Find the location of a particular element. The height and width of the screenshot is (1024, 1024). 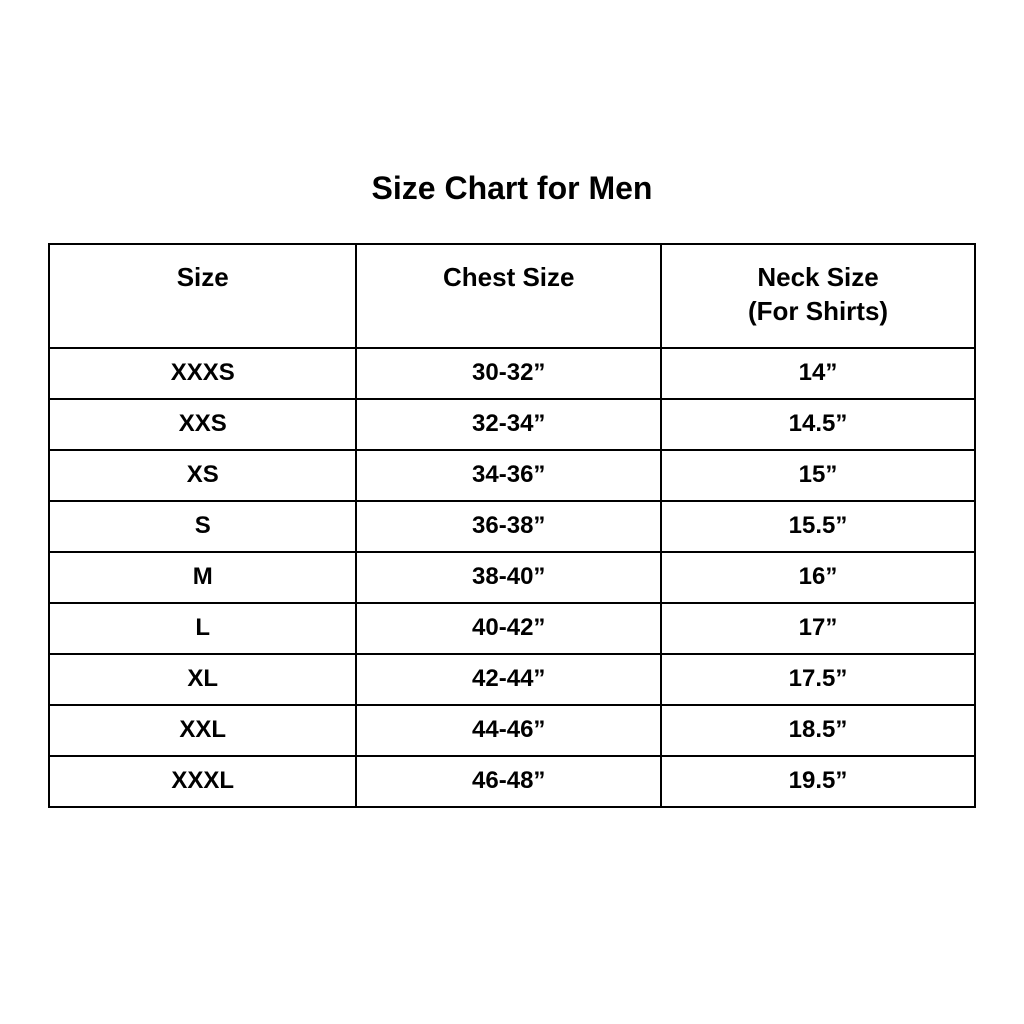

table-row: XXXL 46-48” 19.5” is located at coordinates (511, 781).